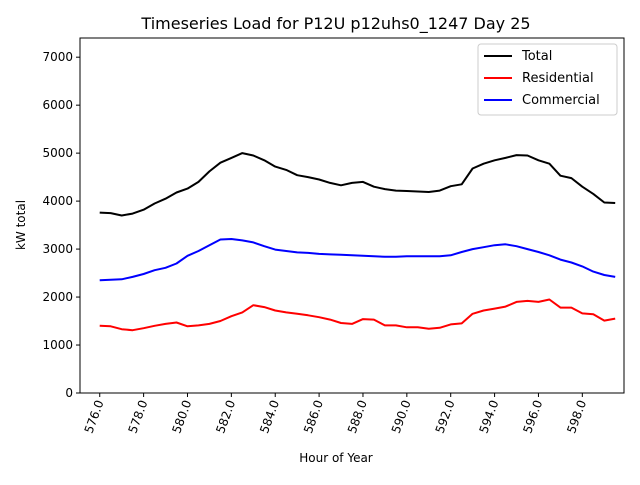 The height and width of the screenshot is (485, 640). What do you see at coordinates (21, 225) in the screenshot?
I see `y-axis-label: kW total` at bounding box center [21, 225].